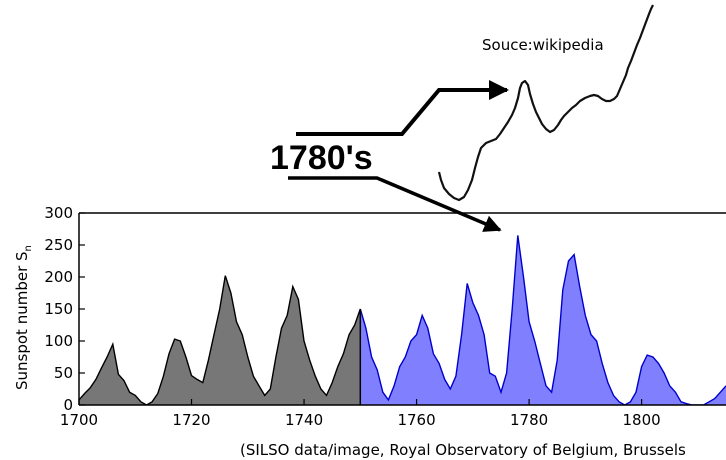 The width and height of the screenshot is (726, 460). Describe the element at coordinates (68, 405) in the screenshot. I see `y-tick-label: 0` at that location.